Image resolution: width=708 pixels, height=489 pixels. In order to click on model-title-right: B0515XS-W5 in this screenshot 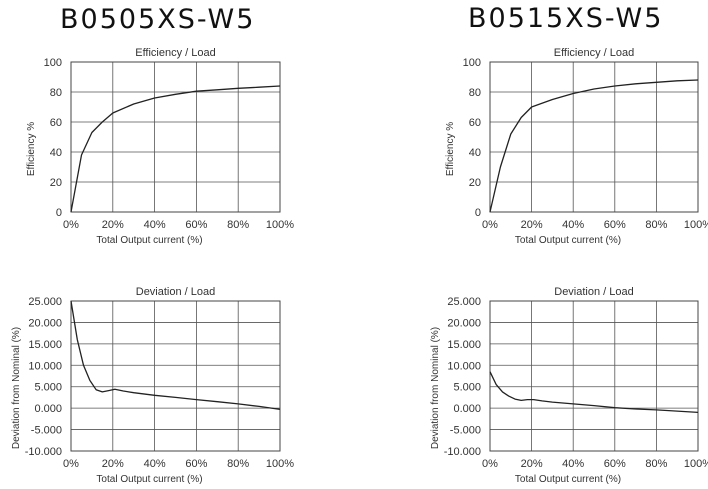, I will do `click(566, 18)`.